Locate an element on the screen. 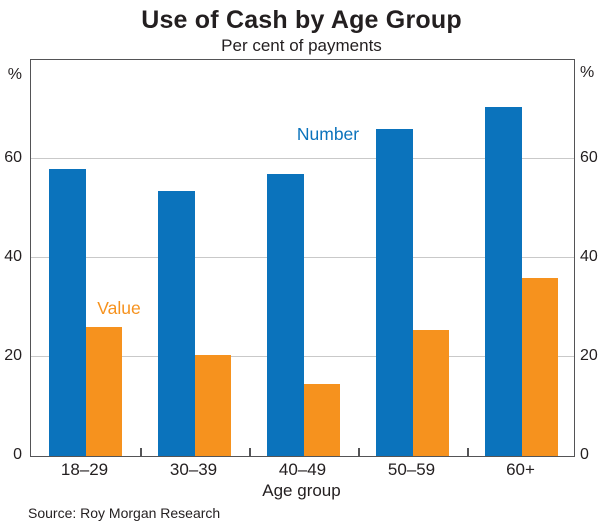  y-axis-labels-left: 0 20 40 60 is located at coordinates (12, 261).